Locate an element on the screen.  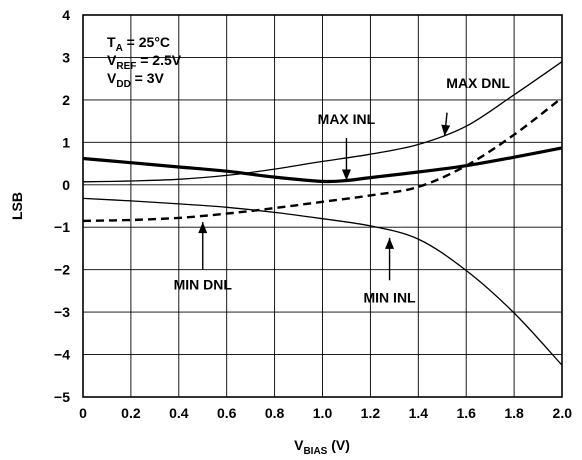
arrowhead-max-inl is located at coordinates (346, 175).